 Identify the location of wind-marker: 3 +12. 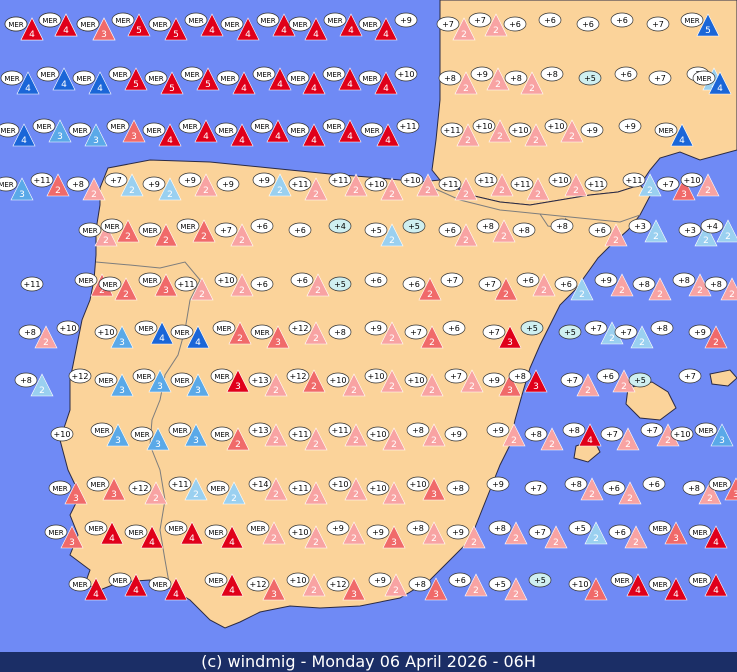
(346, 588).